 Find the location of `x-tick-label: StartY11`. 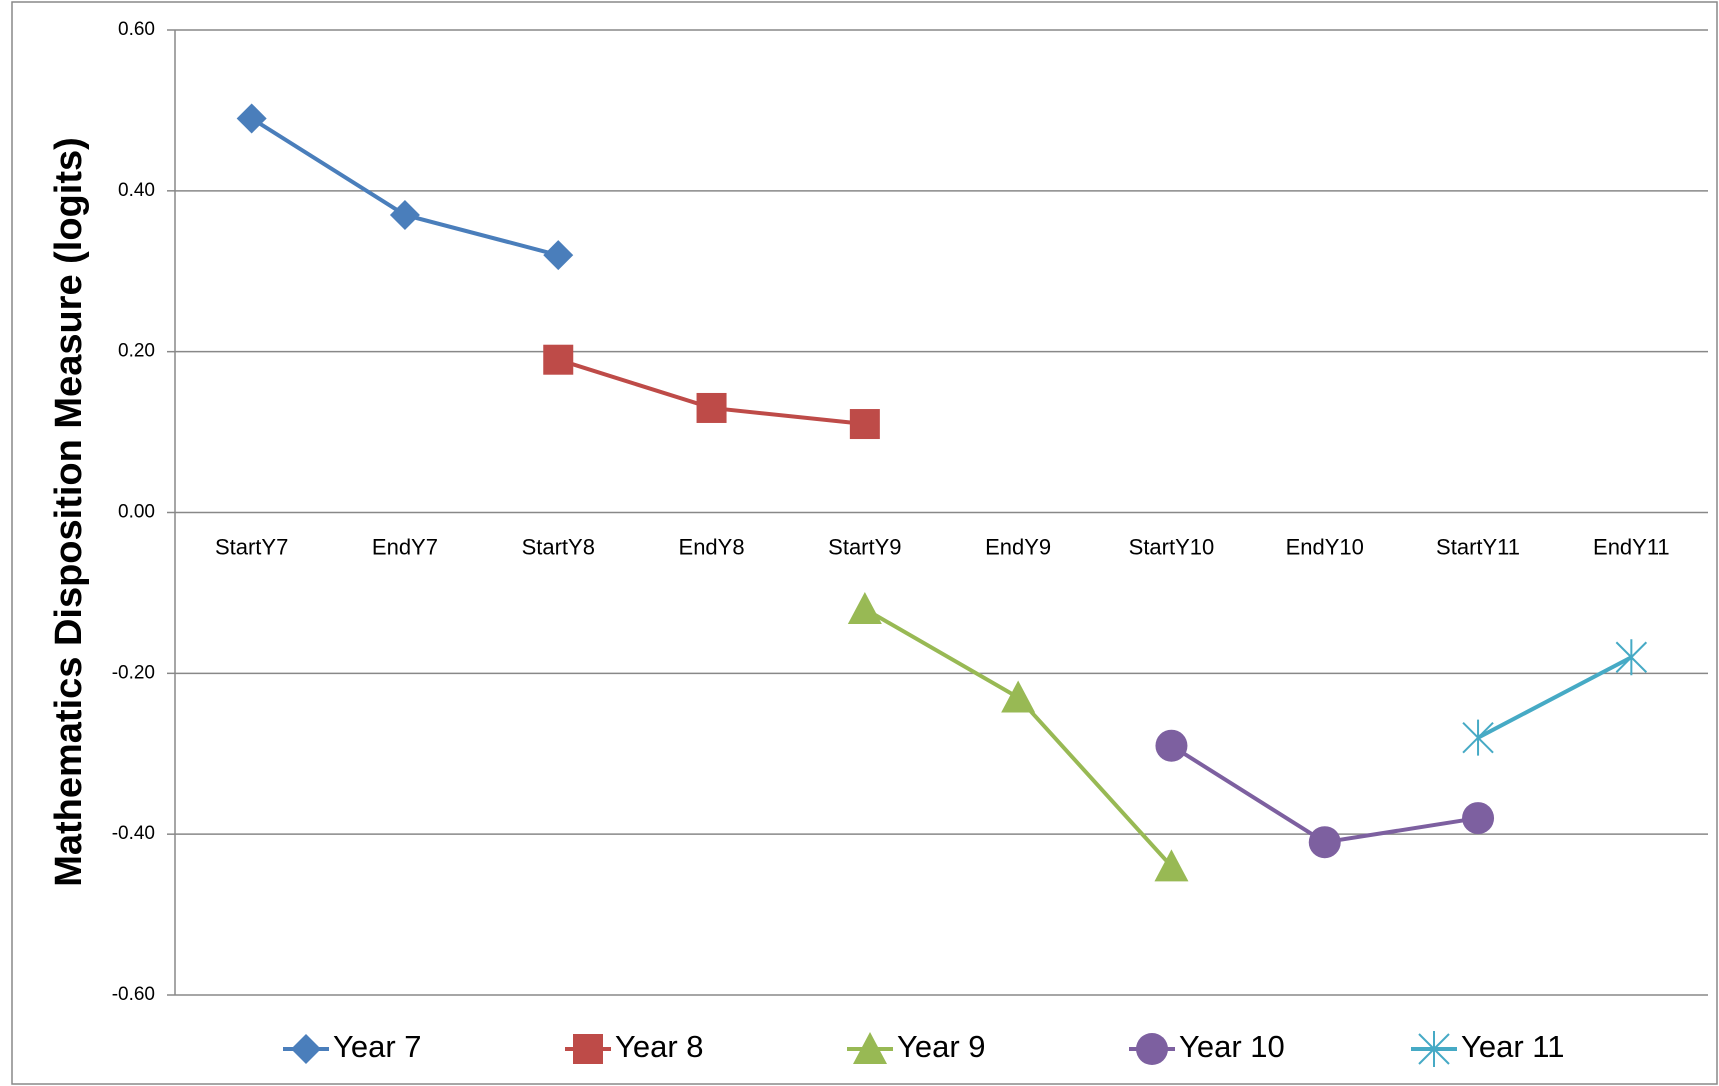

x-tick-label: StartY11 is located at coordinates (1478, 546).